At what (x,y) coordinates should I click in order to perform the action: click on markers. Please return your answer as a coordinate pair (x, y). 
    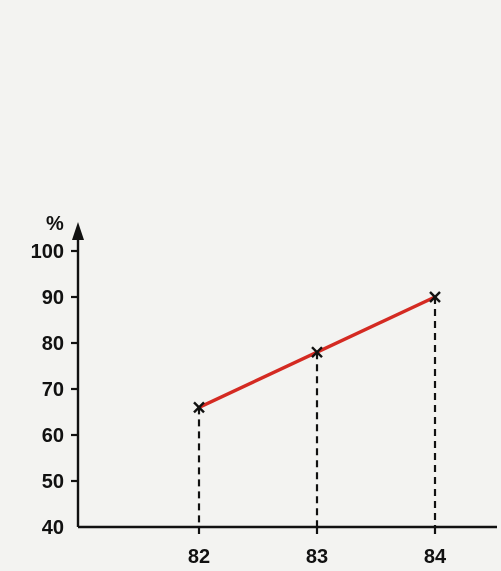
    Looking at the image, I should click on (317, 352).